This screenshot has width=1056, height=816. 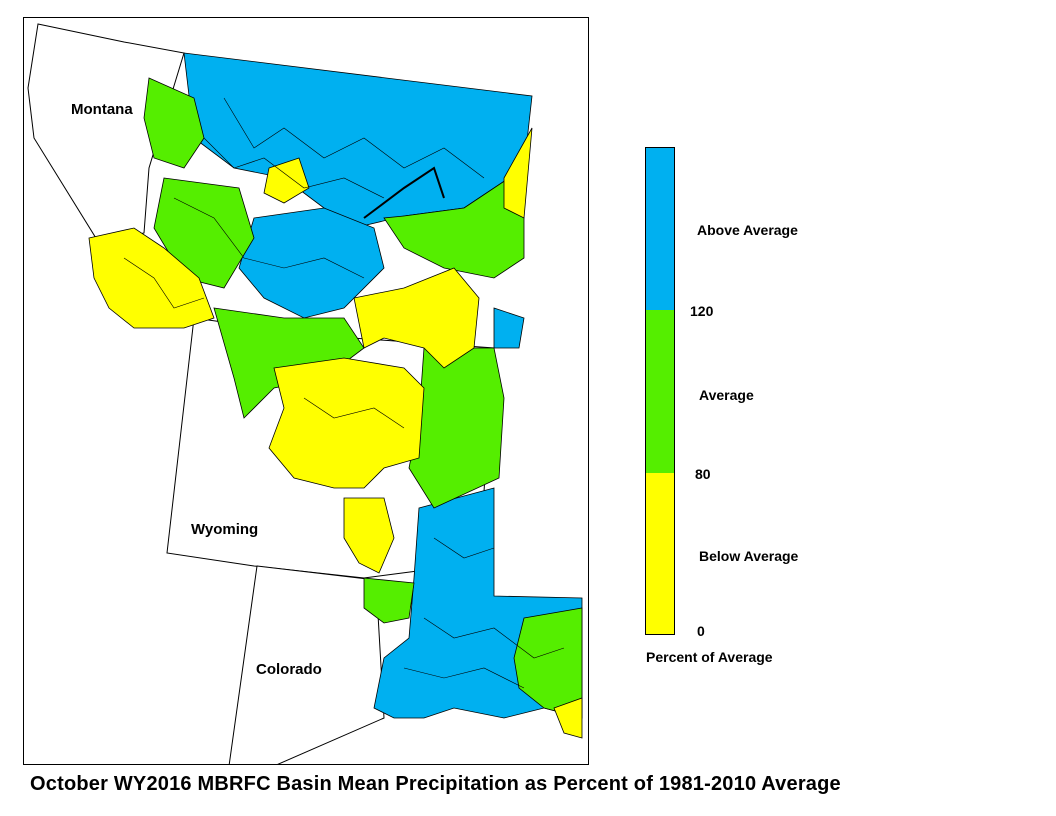 What do you see at coordinates (456, 428) in the screenshot?
I see `basin-average-southeast` at bounding box center [456, 428].